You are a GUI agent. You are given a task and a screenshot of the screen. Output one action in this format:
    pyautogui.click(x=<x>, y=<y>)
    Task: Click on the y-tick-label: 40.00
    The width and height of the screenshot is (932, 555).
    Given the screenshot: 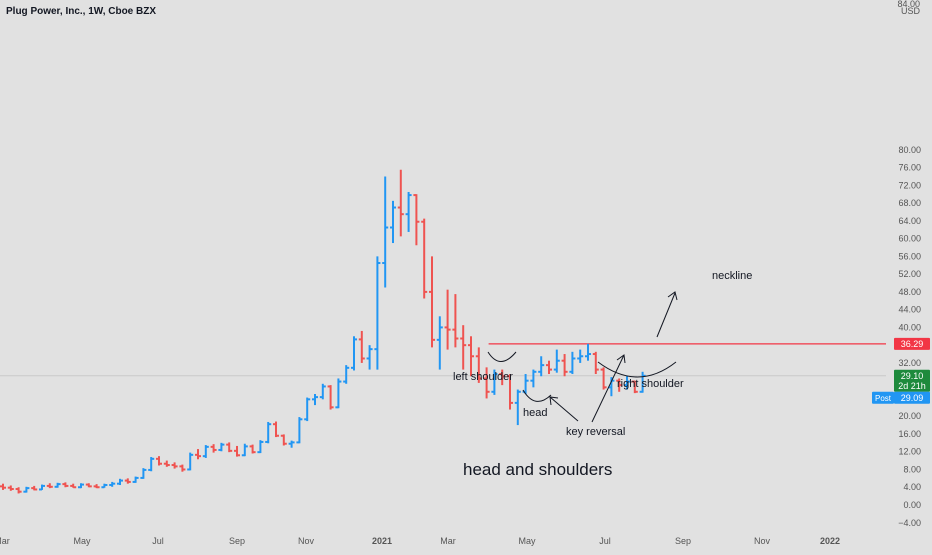 What is the action you would take?
    pyautogui.click(x=909, y=327)
    